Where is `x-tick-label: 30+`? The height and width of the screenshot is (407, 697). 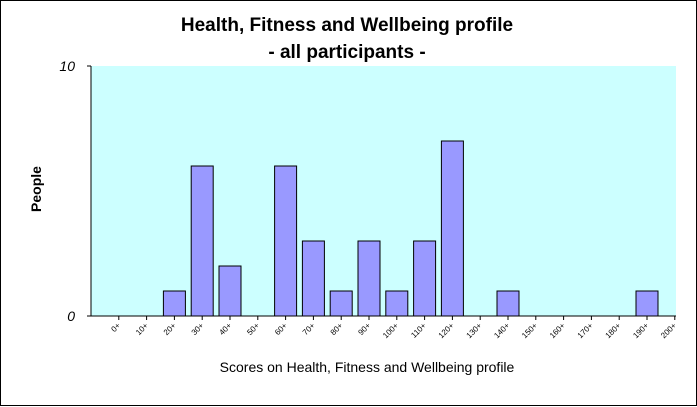 x-tick-label: 30+ is located at coordinates (198, 329).